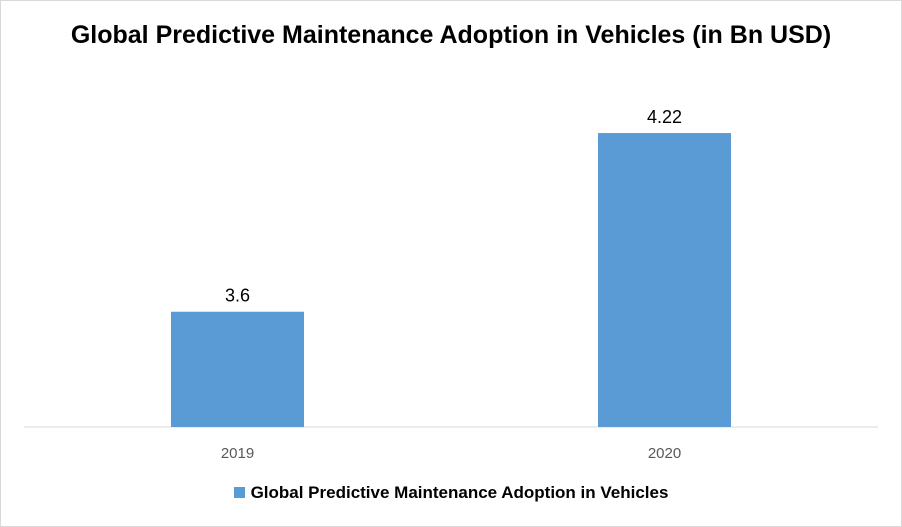 The image size is (902, 527). Describe the element at coordinates (237, 453) in the screenshot. I see `x-tick-label-2019: 2019` at that location.